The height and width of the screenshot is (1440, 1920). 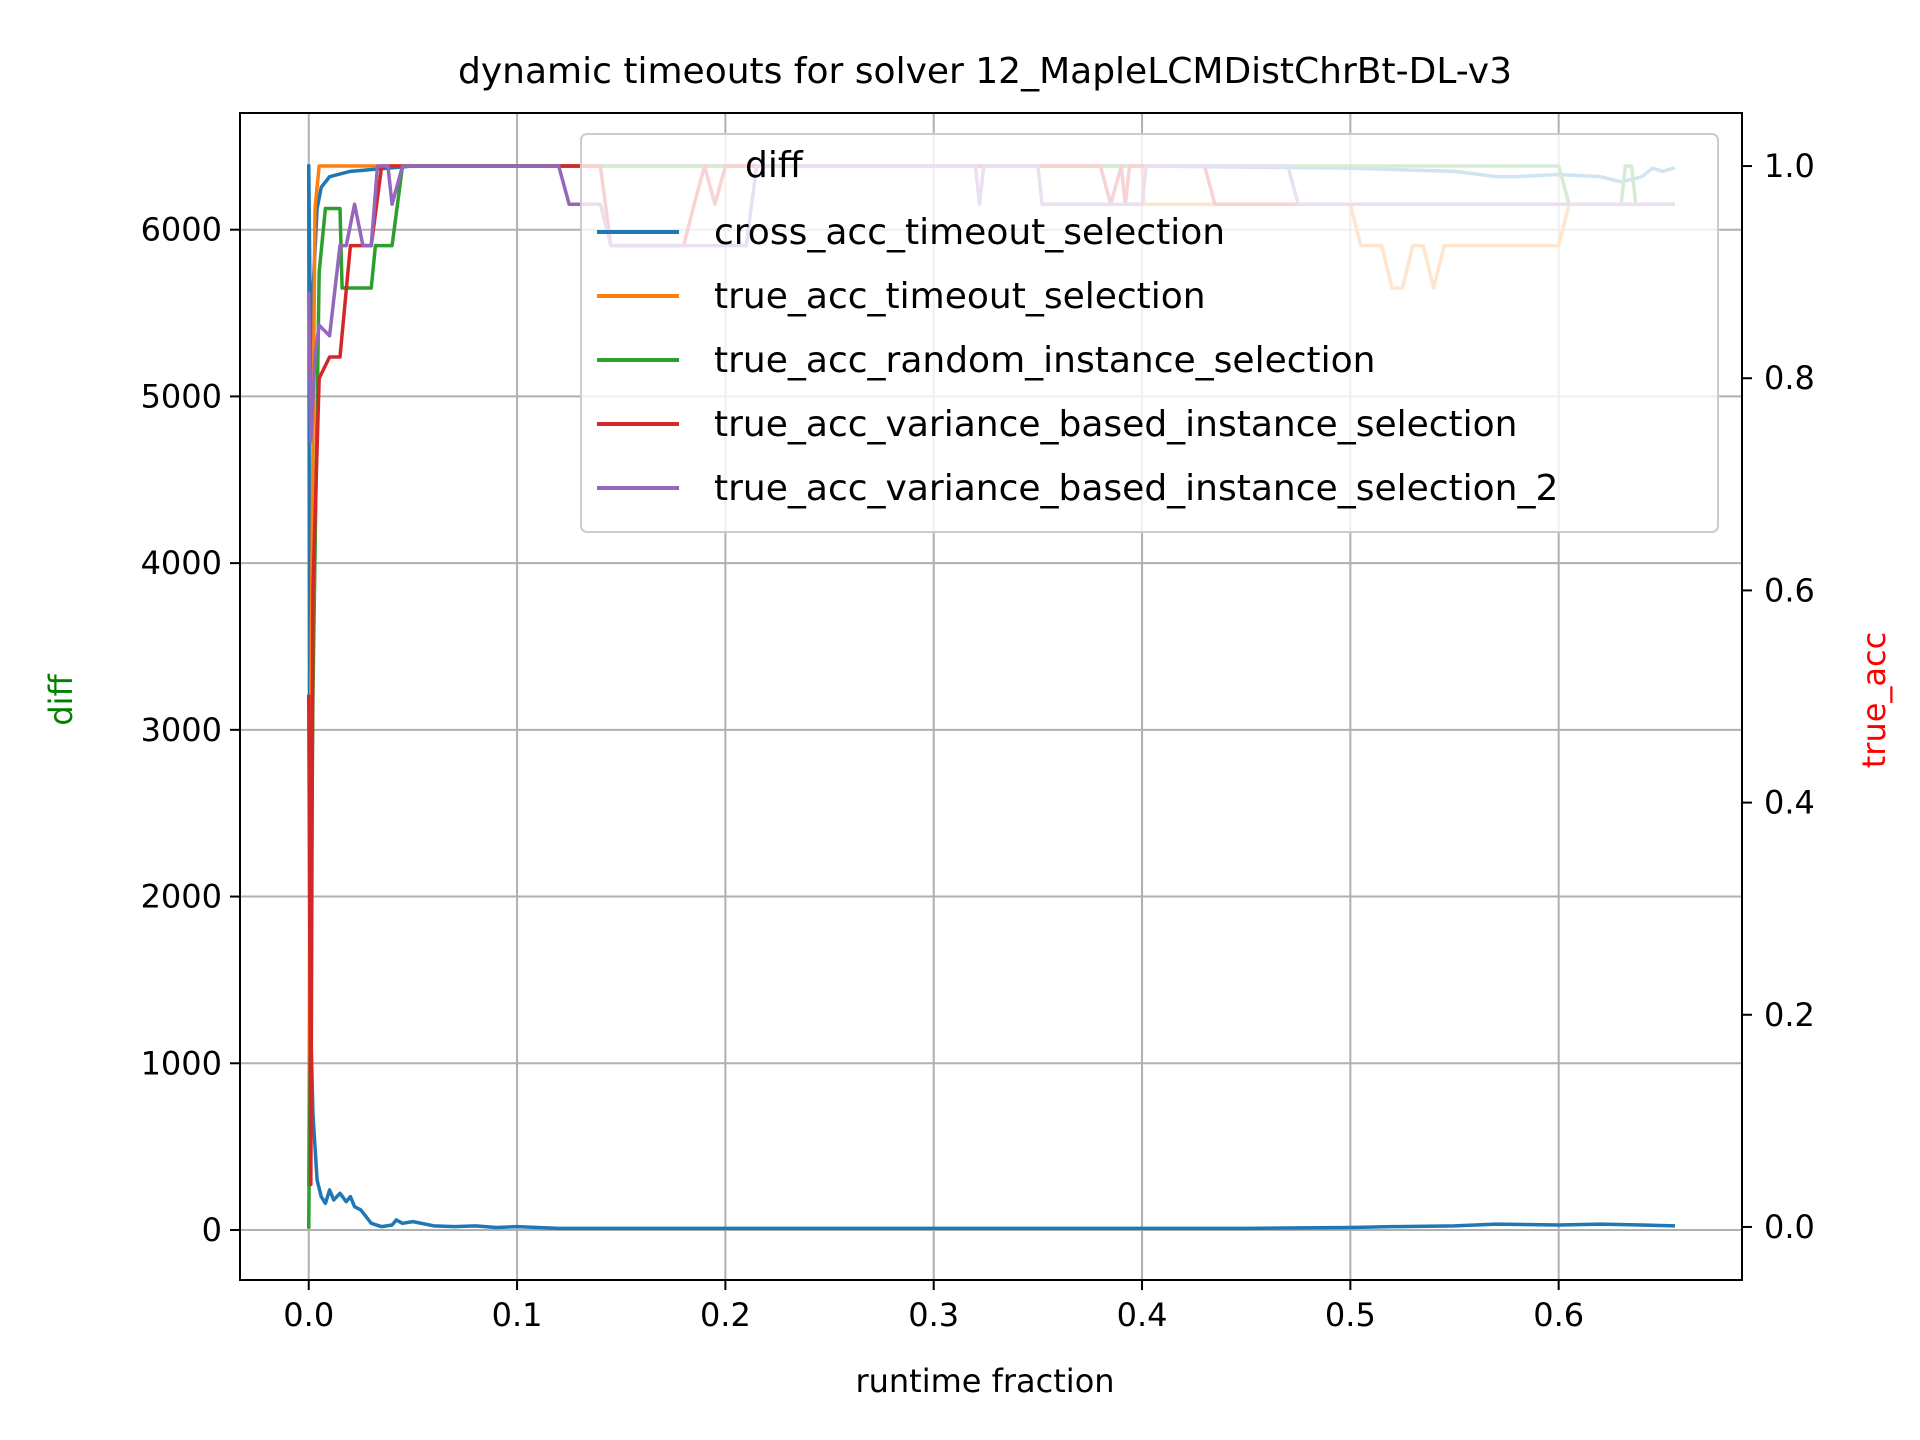 What do you see at coordinates (1789, 166) in the screenshot?
I see `y-right-tick-label: 1.0` at bounding box center [1789, 166].